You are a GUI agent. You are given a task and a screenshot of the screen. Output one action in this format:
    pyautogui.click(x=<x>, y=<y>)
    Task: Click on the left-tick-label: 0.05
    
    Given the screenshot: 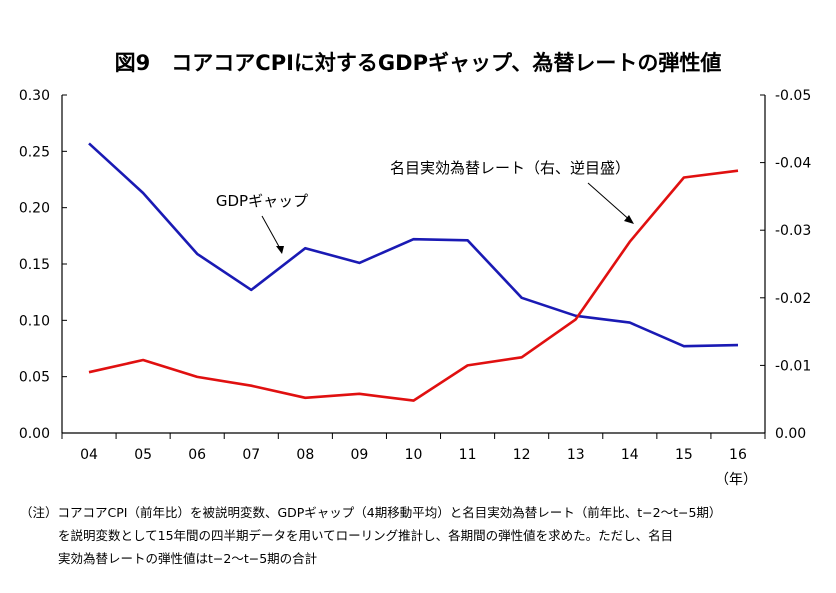 What is the action you would take?
    pyautogui.click(x=34, y=378)
    